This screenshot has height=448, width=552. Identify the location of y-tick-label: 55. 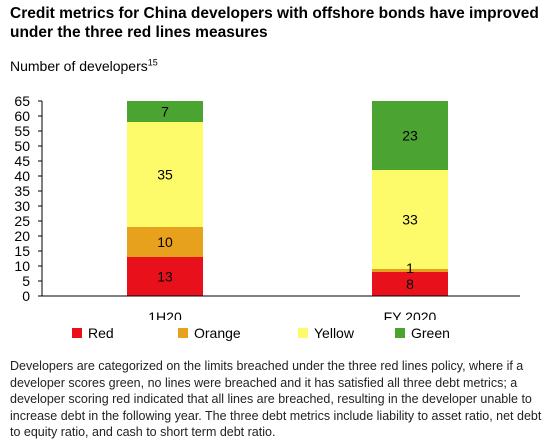
(22, 131).